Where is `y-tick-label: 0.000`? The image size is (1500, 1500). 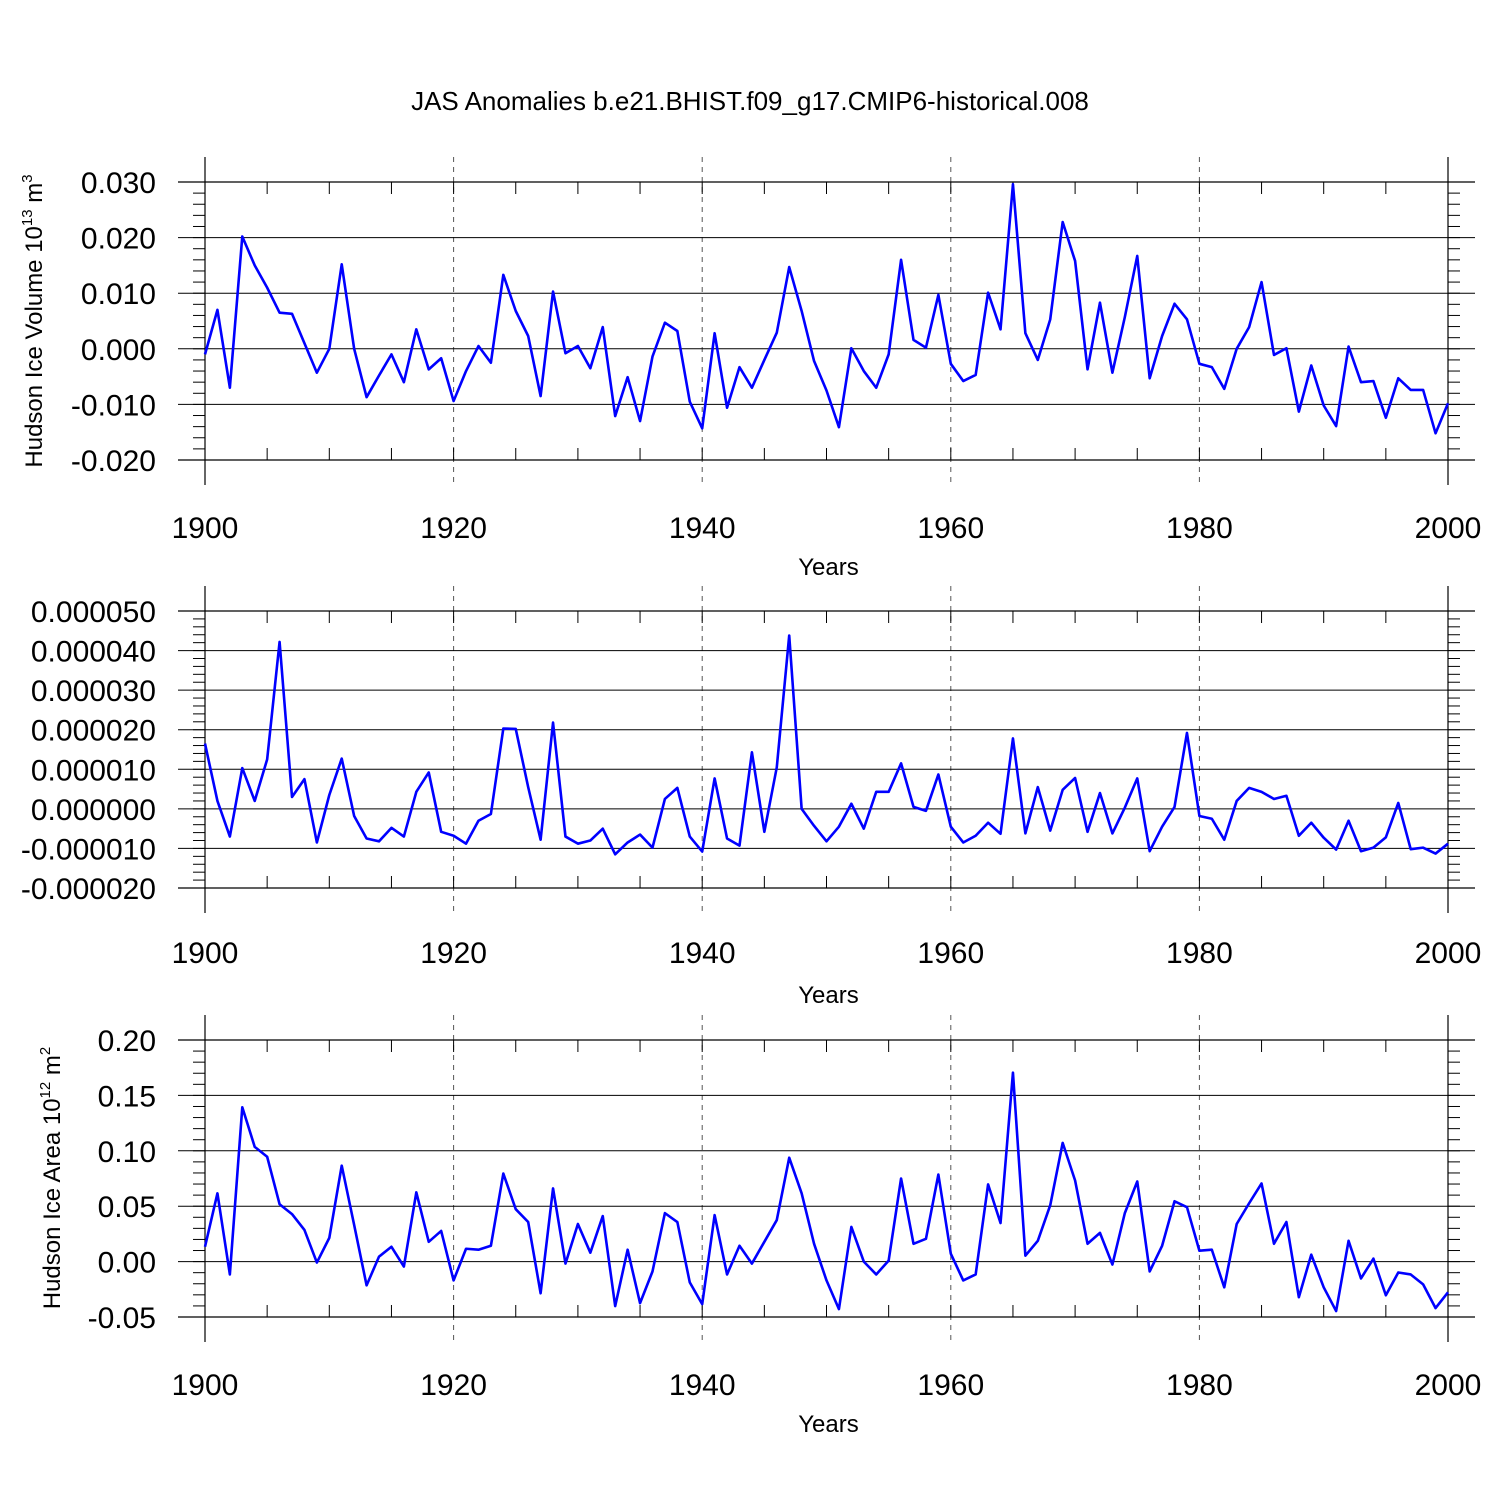
y-tick-label: 0.000 is located at coordinates (118, 350).